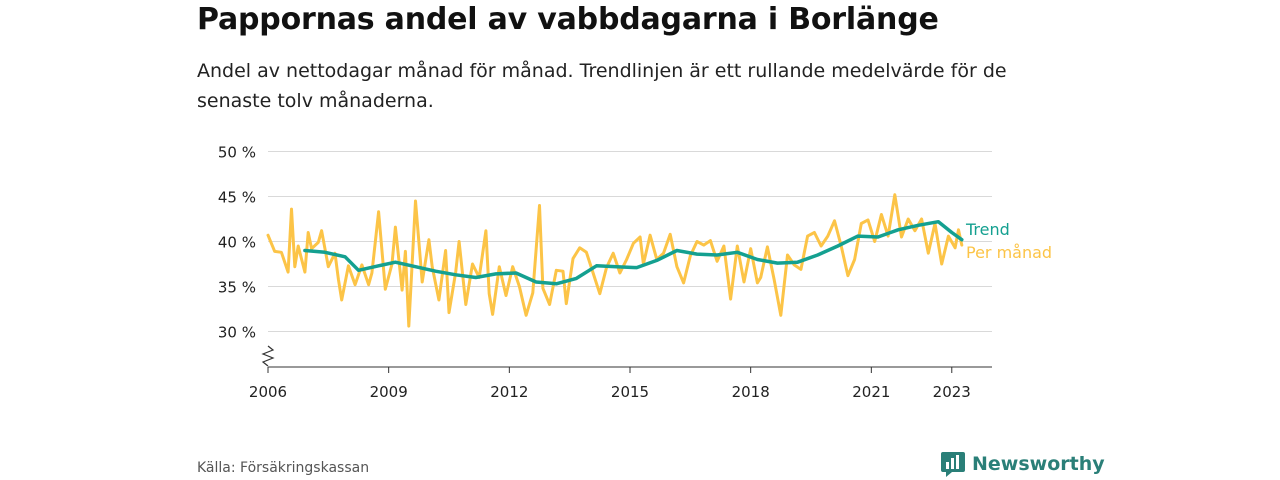  I want to click on brand-name: Newsworthy, so click(1038, 464).